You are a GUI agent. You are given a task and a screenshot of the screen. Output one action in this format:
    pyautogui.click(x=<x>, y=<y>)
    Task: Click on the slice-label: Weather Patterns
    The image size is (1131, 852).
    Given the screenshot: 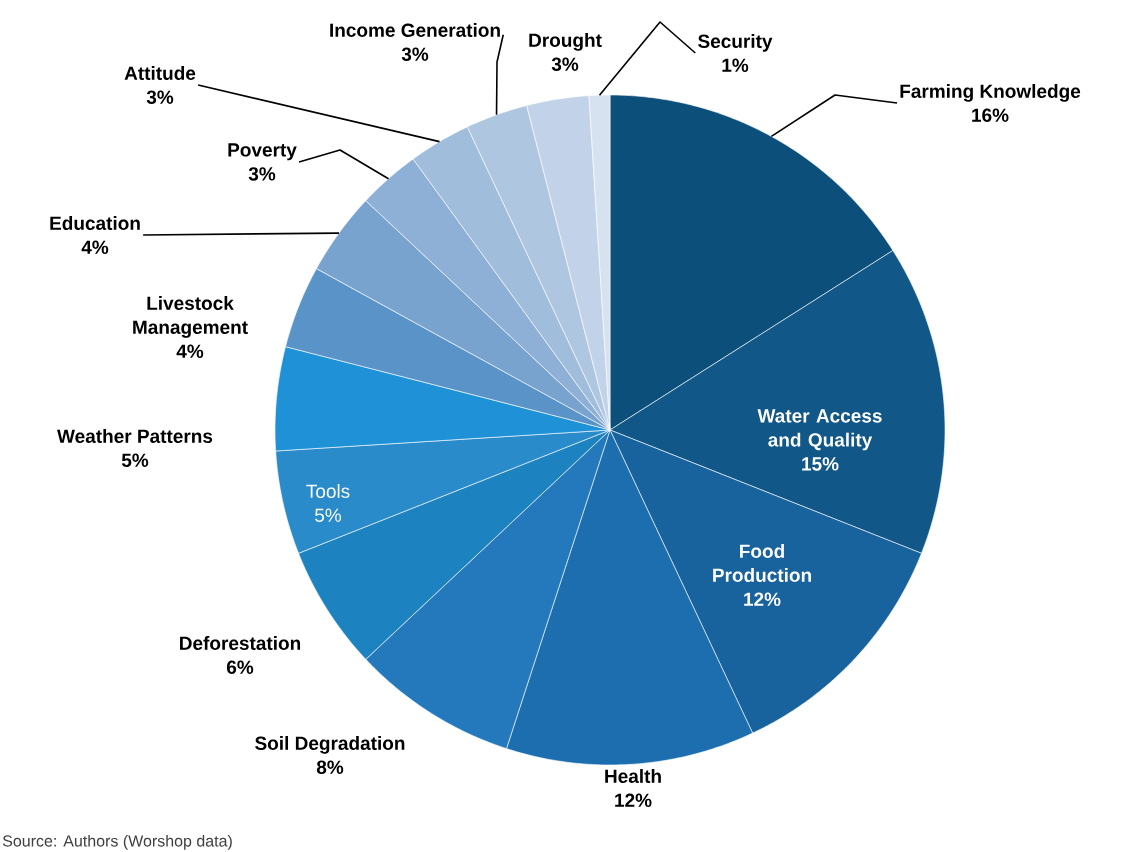 What is the action you would take?
    pyautogui.click(x=135, y=436)
    